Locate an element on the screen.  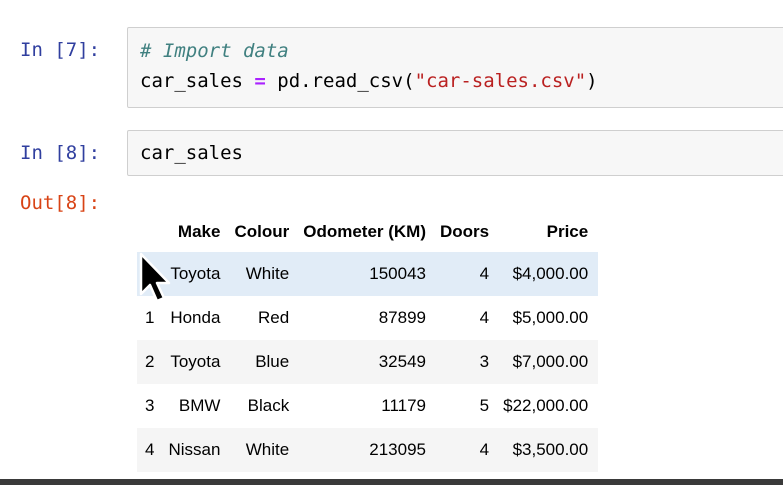
cell-odometer: 150043 is located at coordinates (397, 273).